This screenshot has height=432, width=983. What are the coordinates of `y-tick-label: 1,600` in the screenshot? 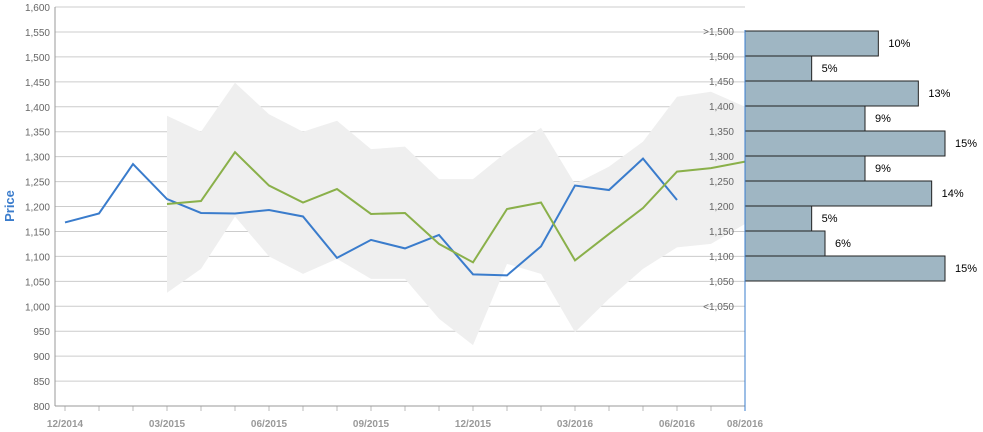 It's located at (37, 8).